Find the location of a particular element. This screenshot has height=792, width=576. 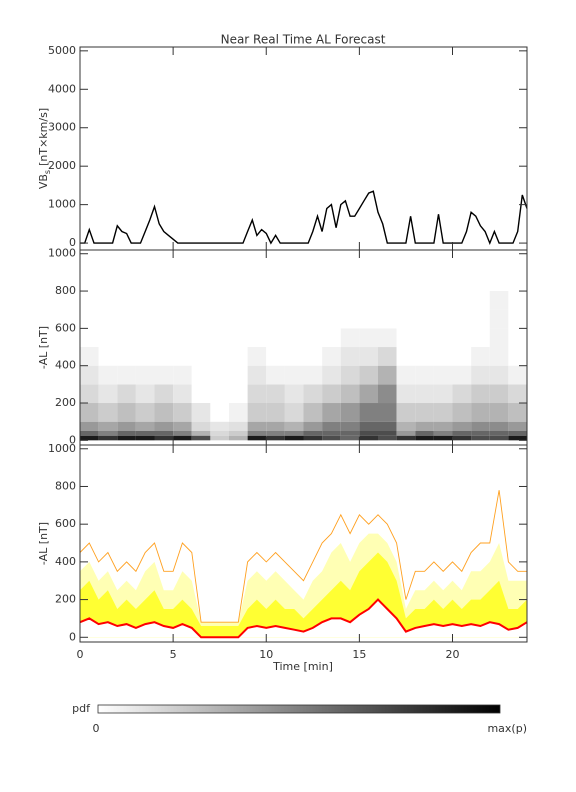

band-area is located at coordinates (303, 595).